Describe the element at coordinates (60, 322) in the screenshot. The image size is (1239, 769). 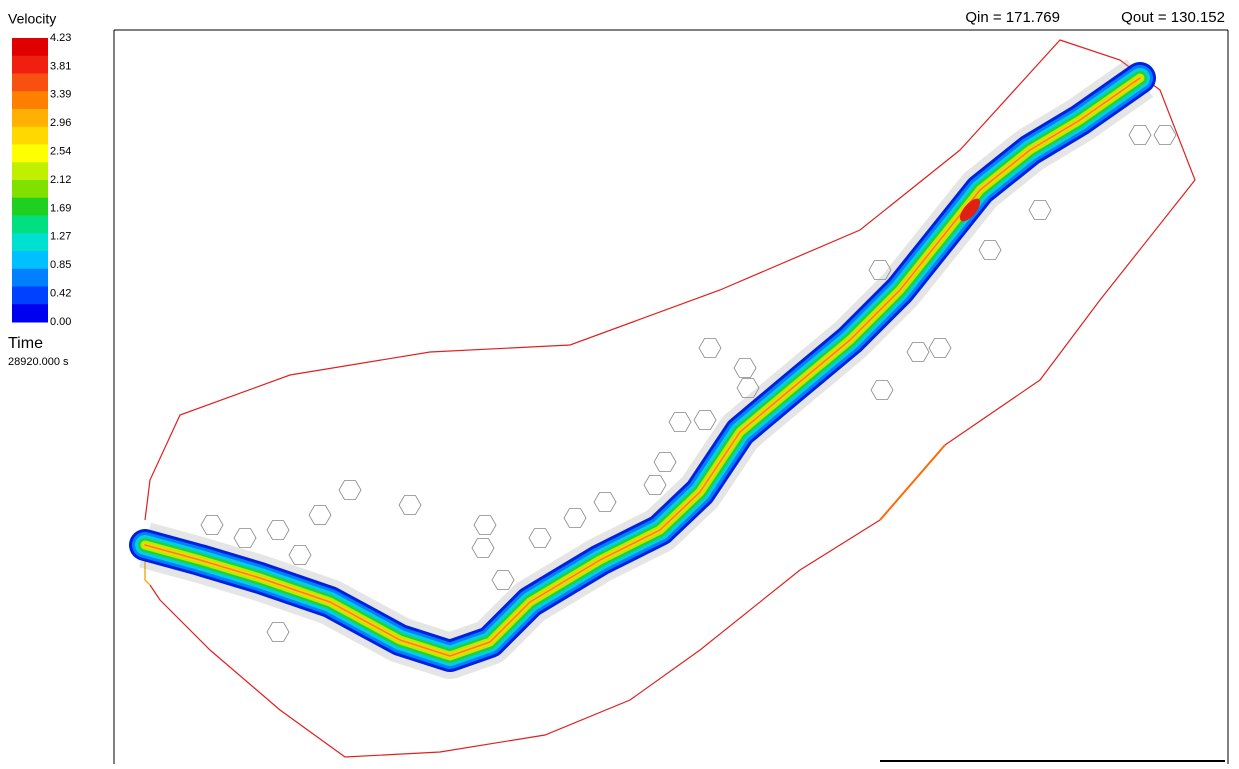
I see `legend-label: 0.00` at that location.